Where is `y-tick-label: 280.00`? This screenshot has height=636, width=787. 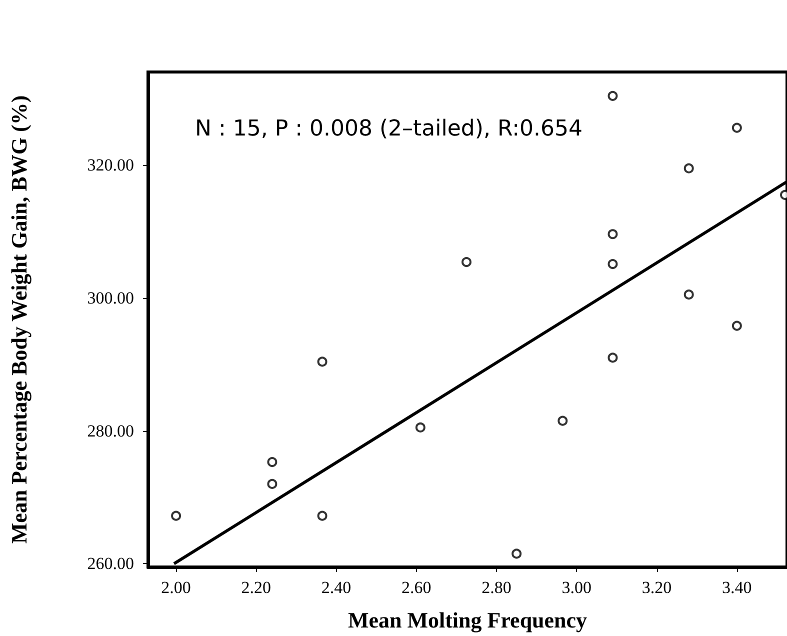
y-tick-label: 280.00 is located at coordinates (110, 430).